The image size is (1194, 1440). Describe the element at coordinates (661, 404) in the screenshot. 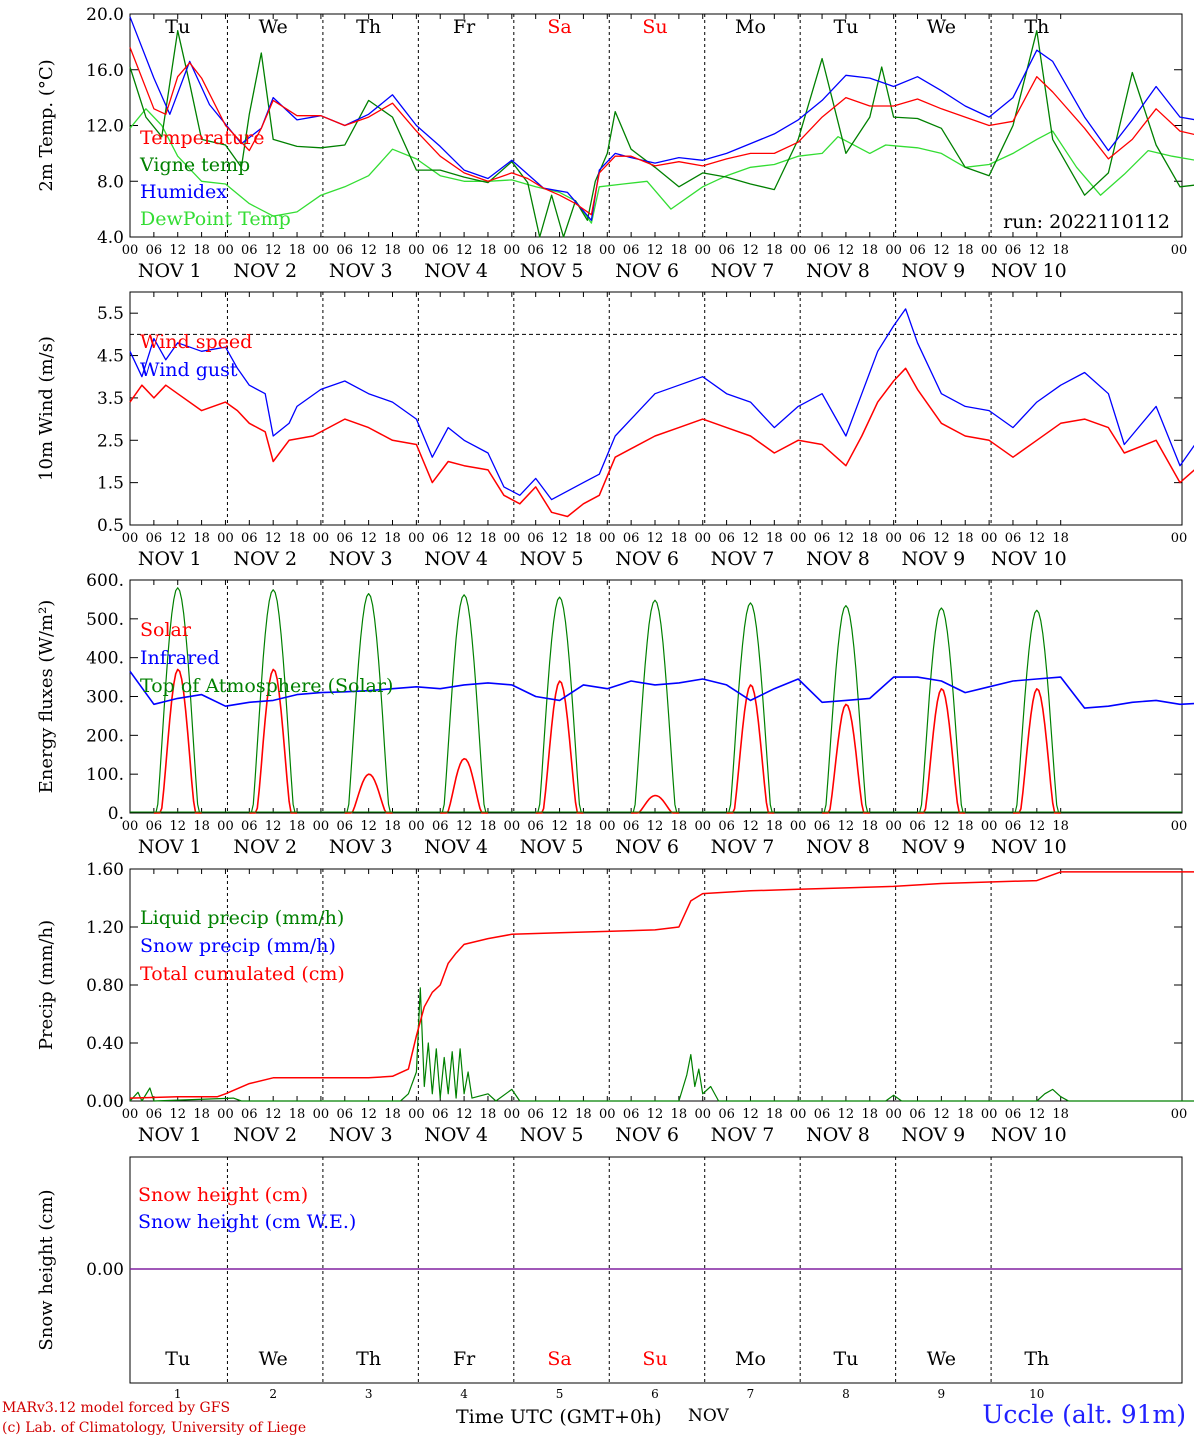

I see `series-line-wind-gust` at that location.